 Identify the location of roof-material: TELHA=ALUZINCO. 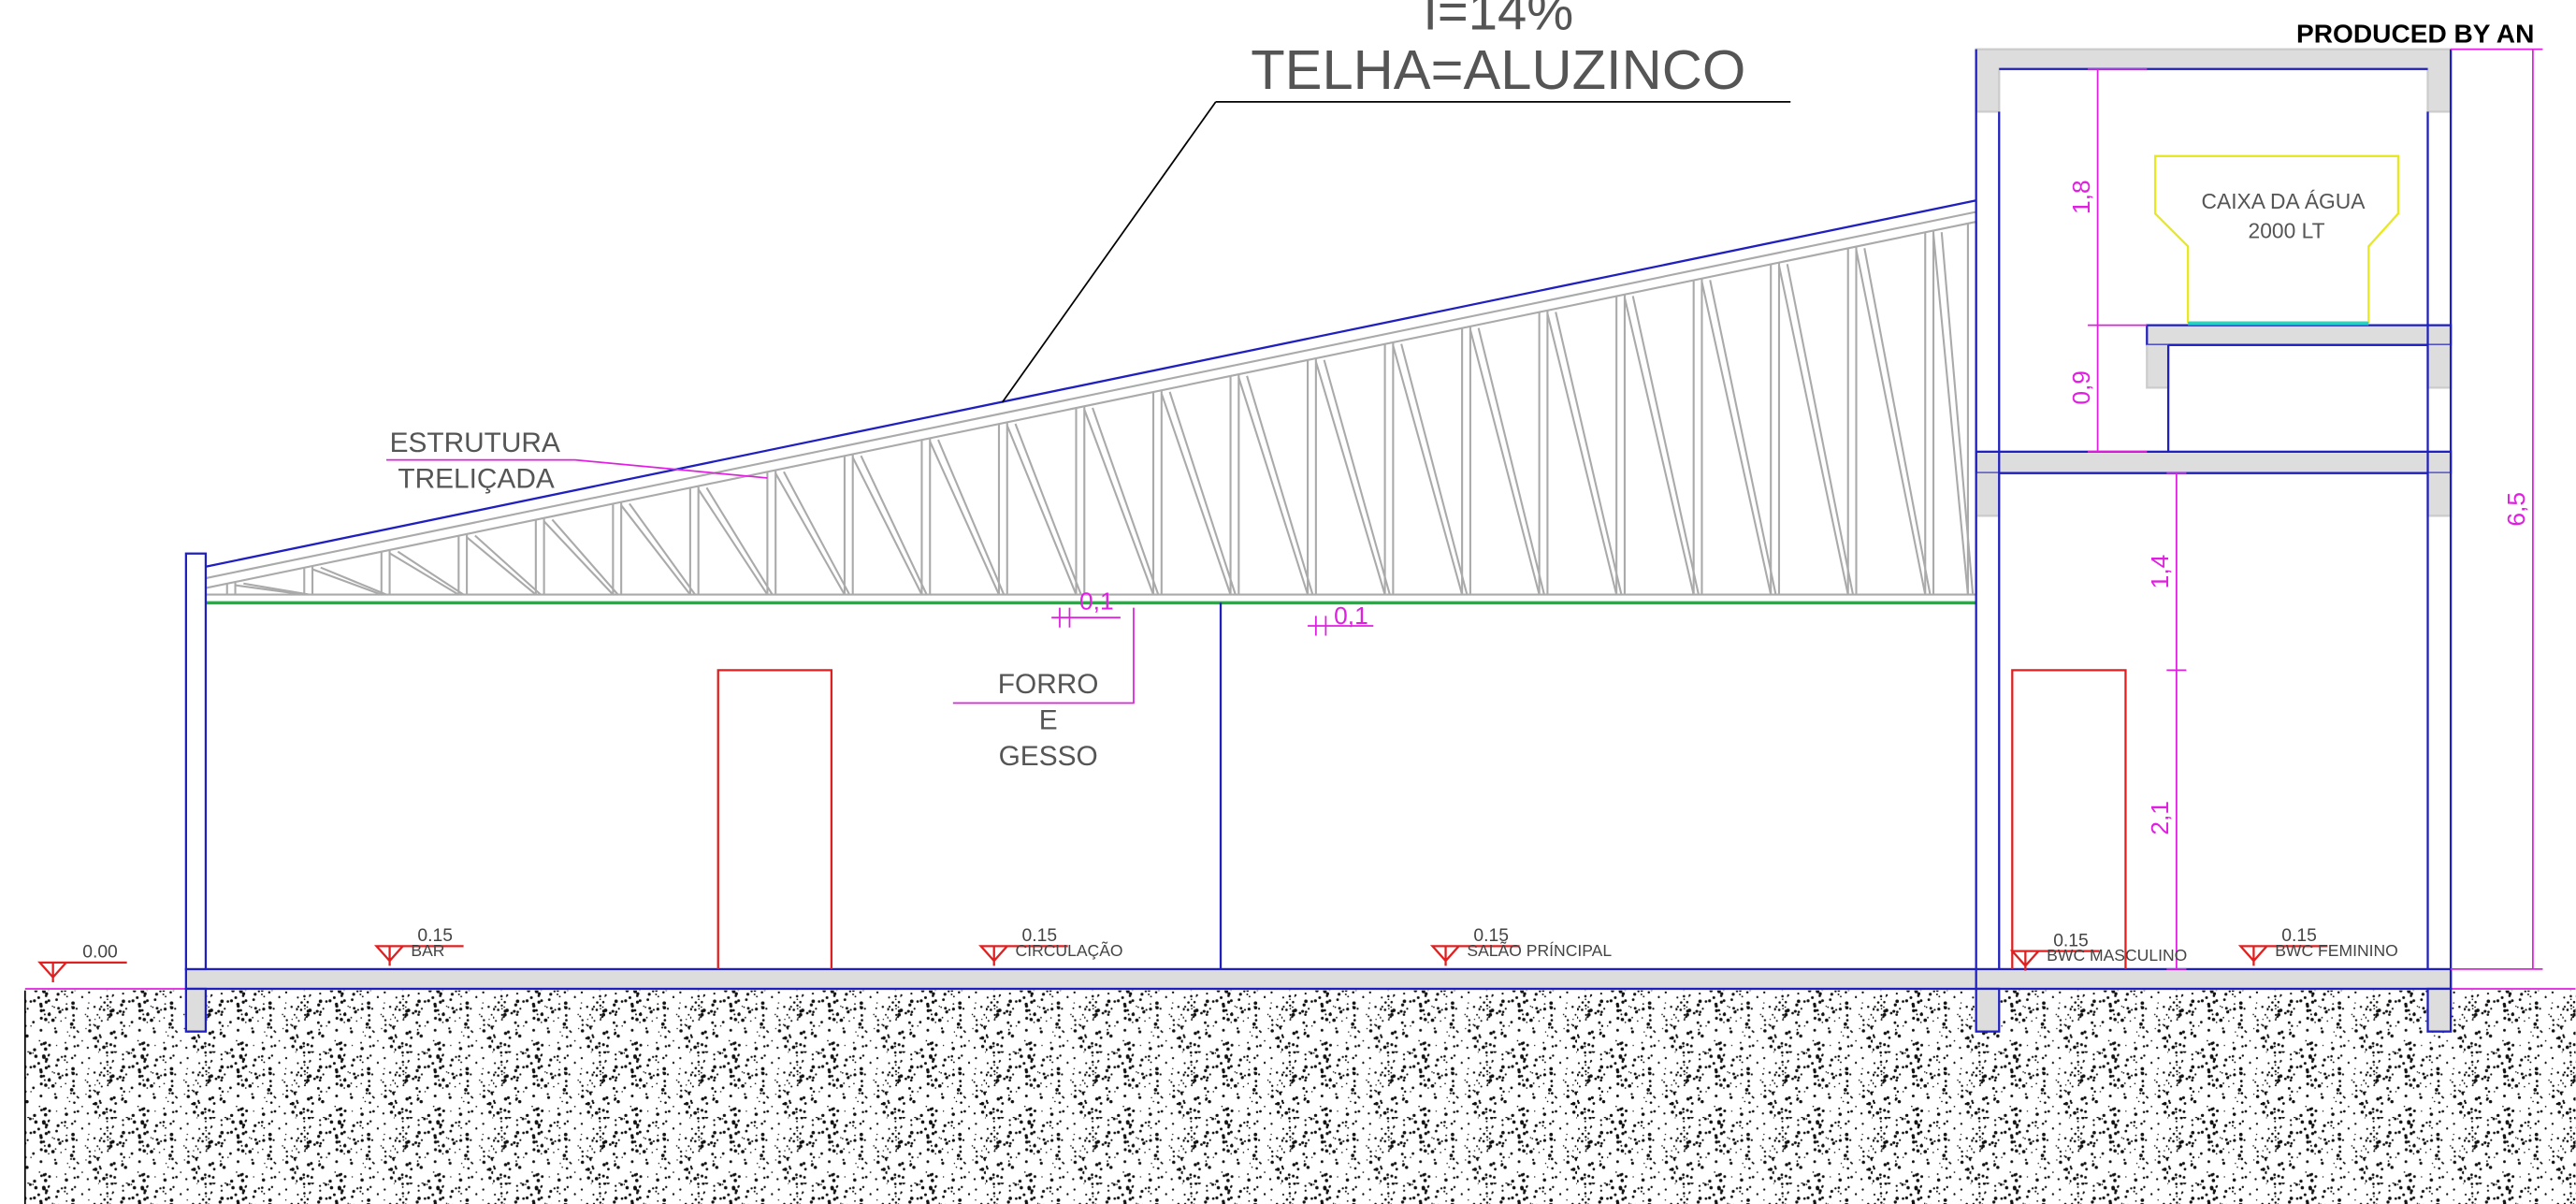
(1498, 70).